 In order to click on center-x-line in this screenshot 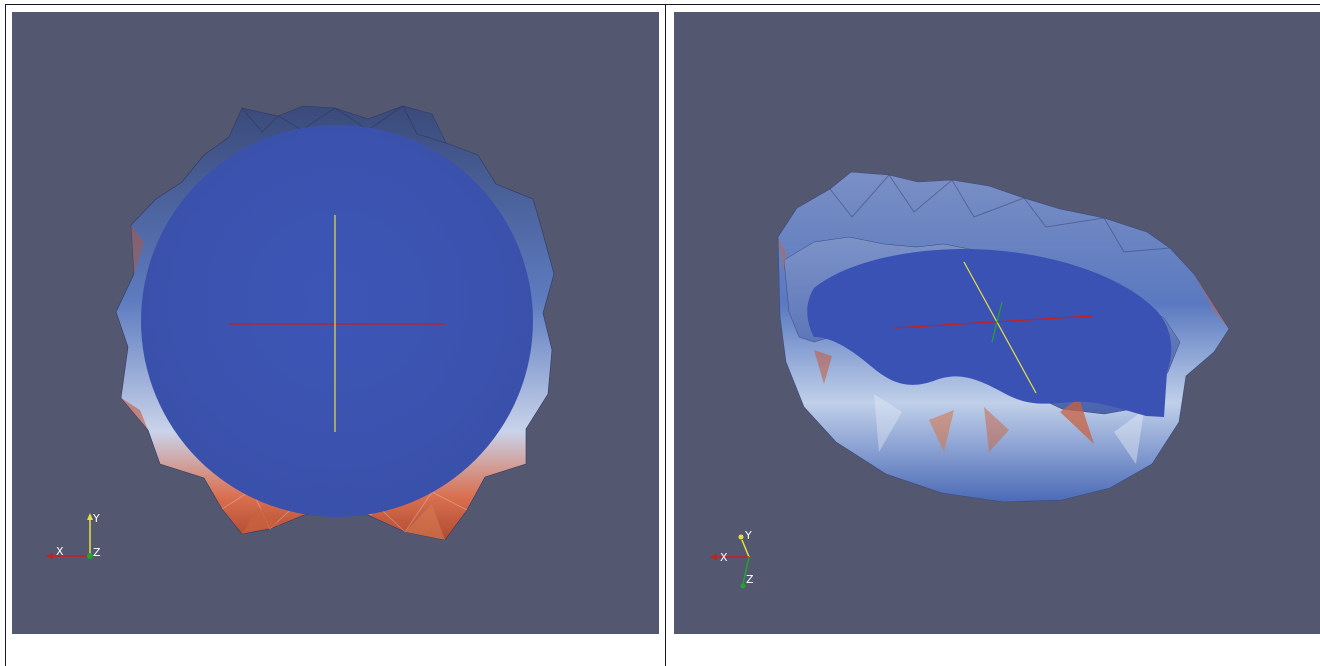, I will do `click(993, 322)`.